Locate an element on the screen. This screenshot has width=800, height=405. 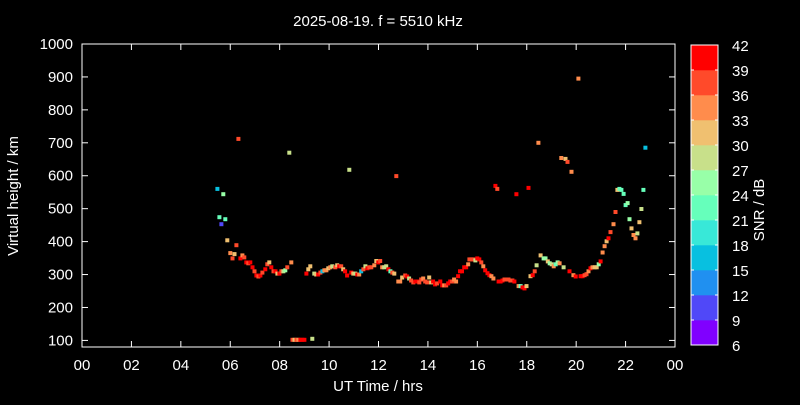
x-axis-label: UT Time / hrs is located at coordinates (378, 386).